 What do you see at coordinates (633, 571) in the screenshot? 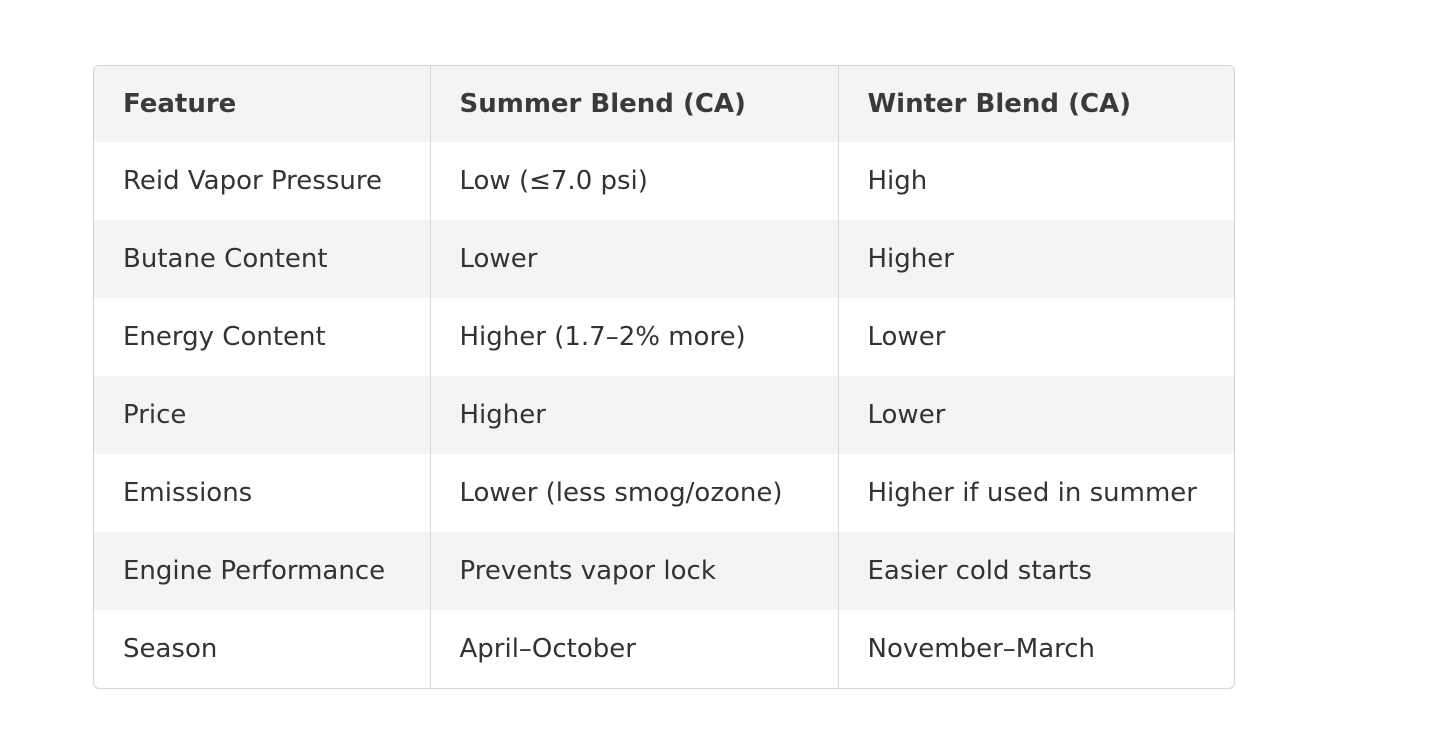
I see `table-cell: Prevents vapor lock` at bounding box center [633, 571].